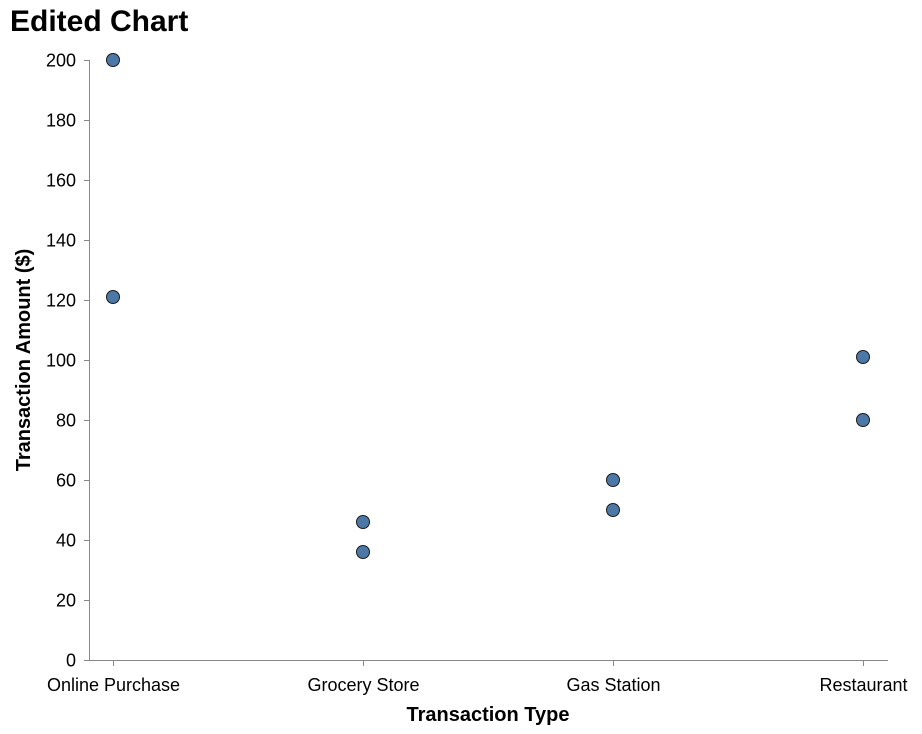  I want to click on y-tick-label: 120, so click(61, 301).